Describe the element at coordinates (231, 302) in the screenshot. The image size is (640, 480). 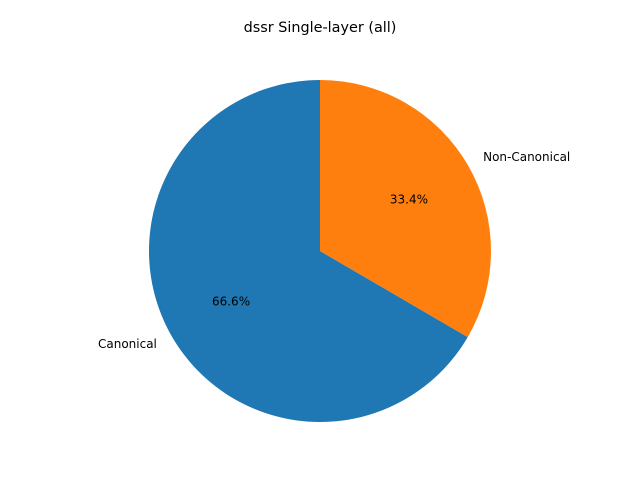
I see `slice-percent-canonical: 66.6%` at that location.